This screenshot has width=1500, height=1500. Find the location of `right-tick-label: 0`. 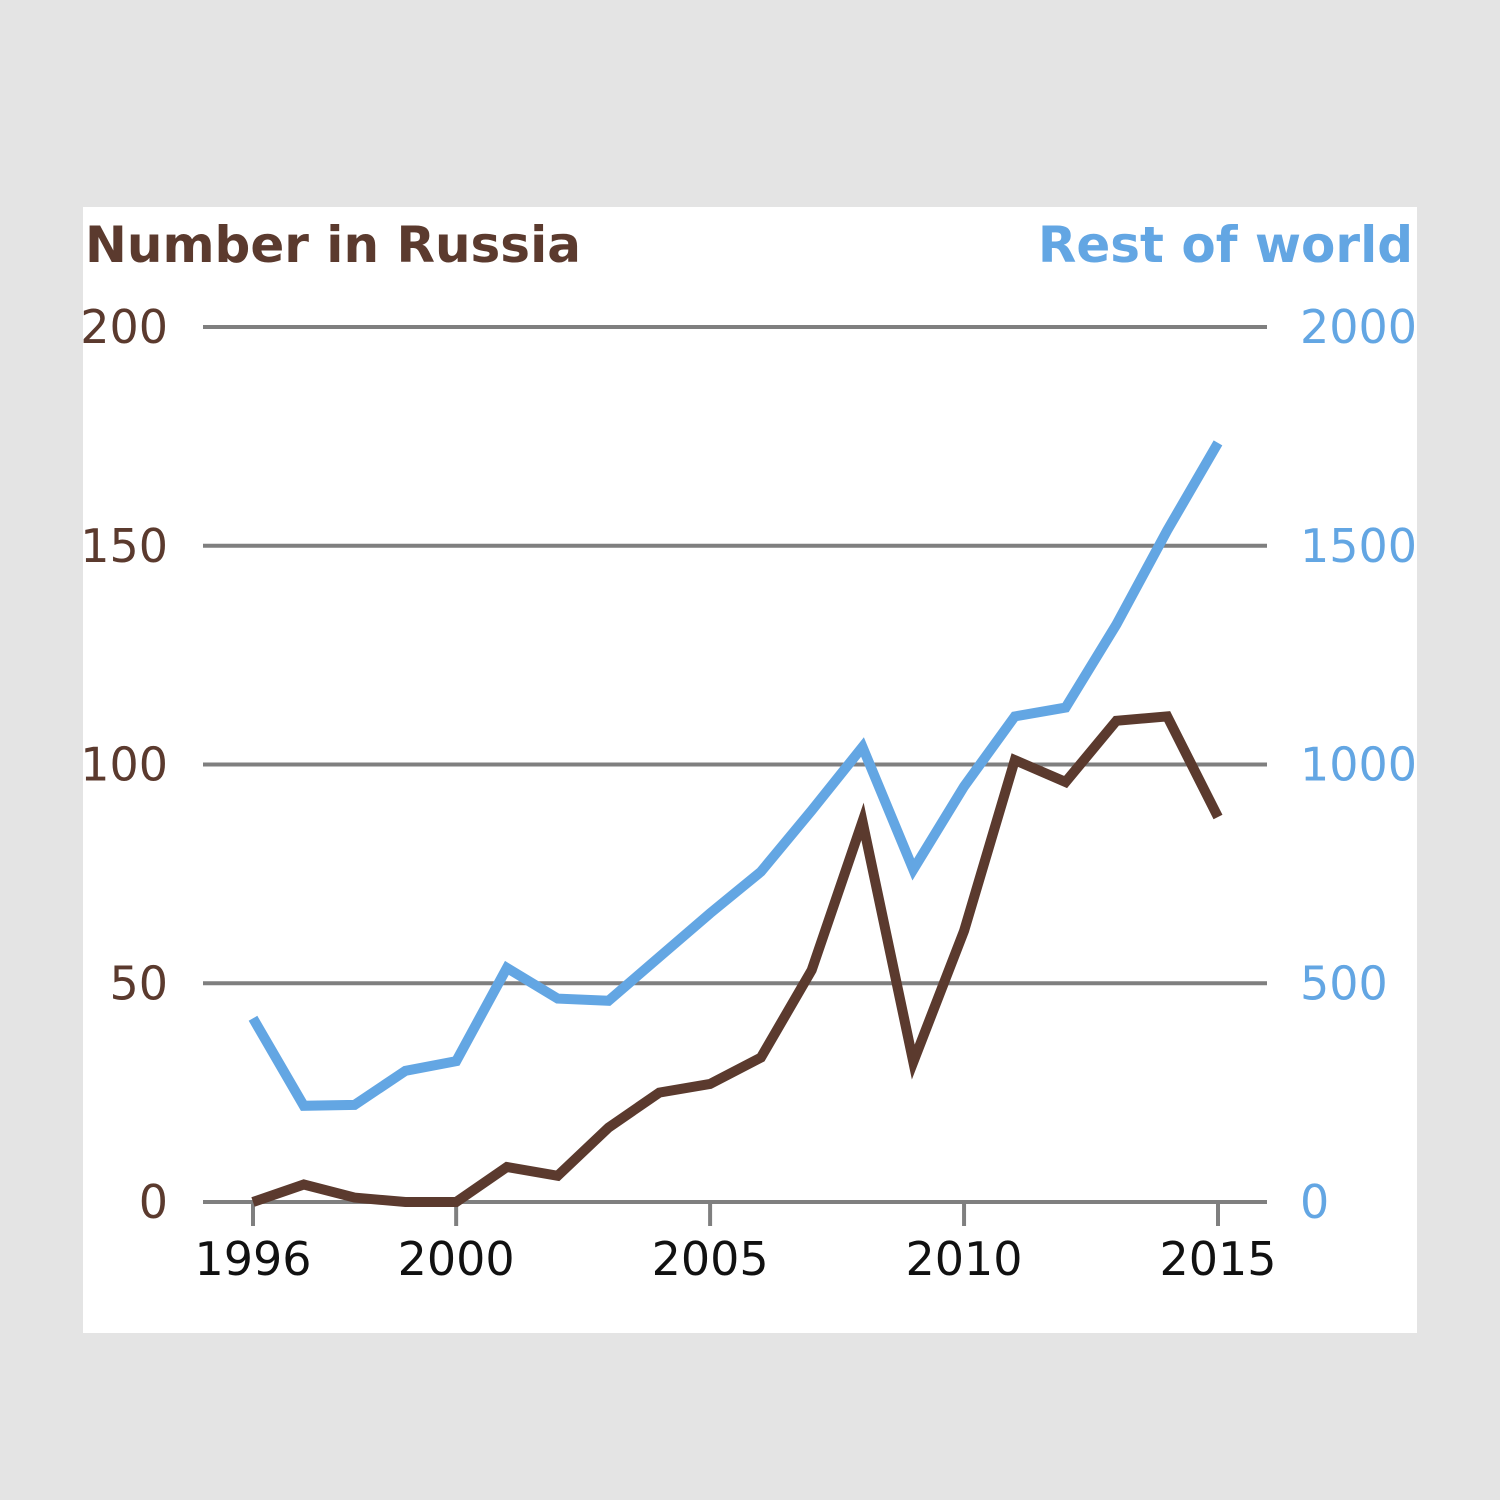

right-tick-label: 0 is located at coordinates (1314, 1202).